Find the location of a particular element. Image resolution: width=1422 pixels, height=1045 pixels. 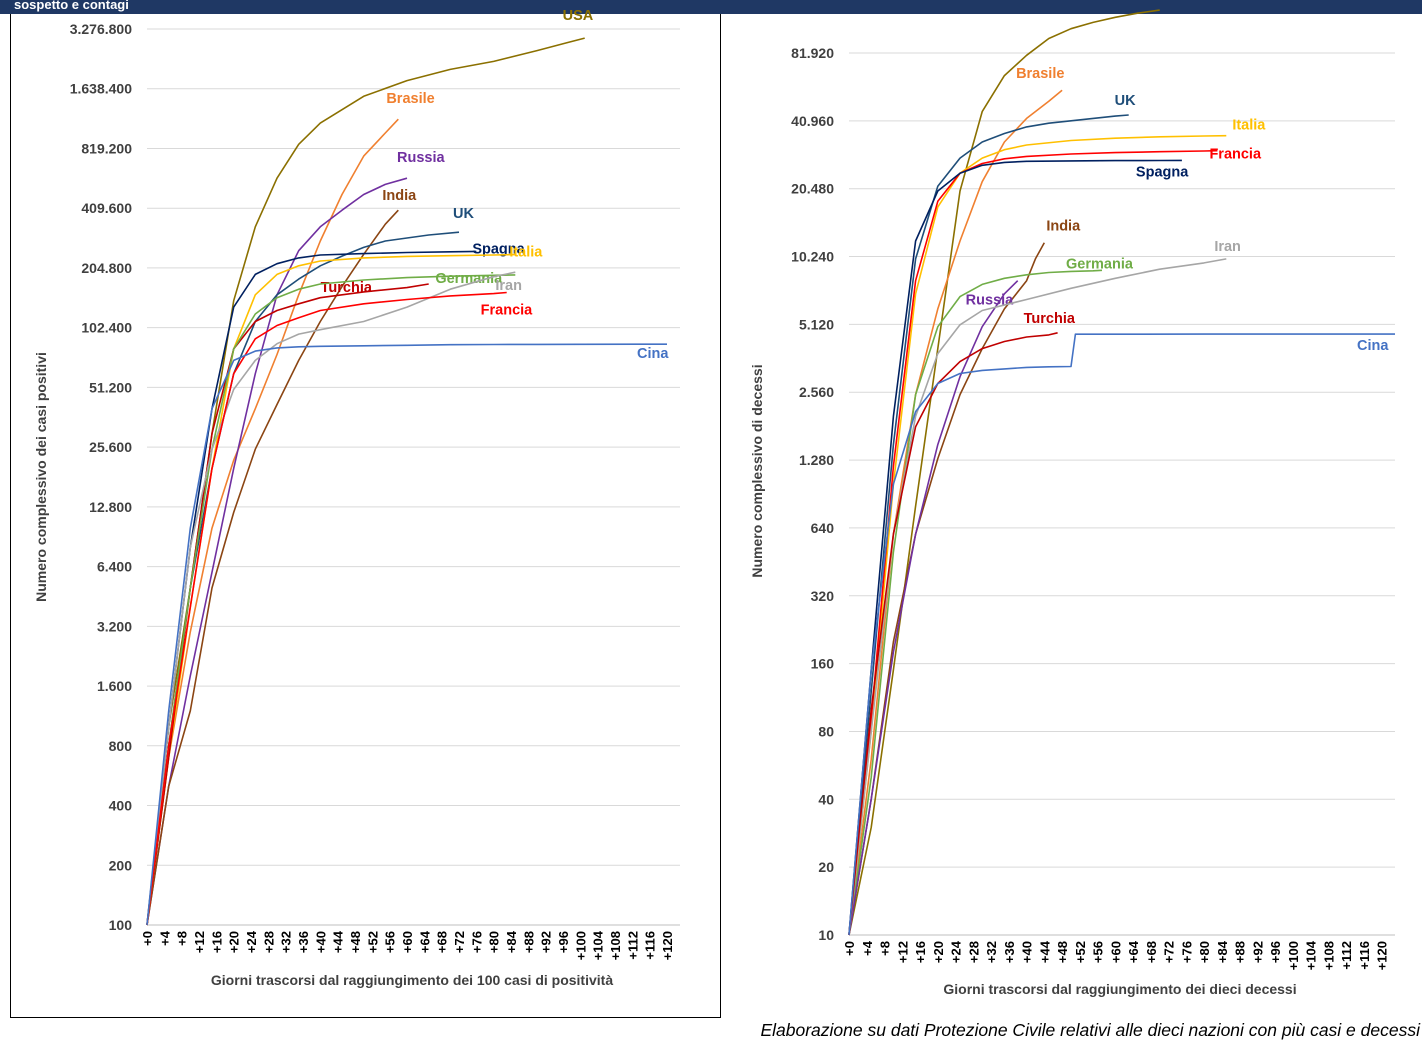

y-tick-label: 640 is located at coordinates (823, 528).